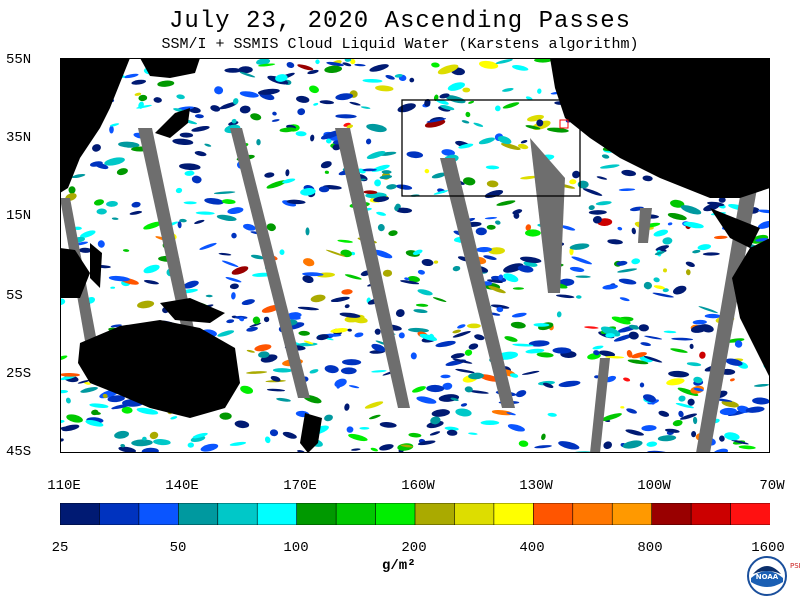 The image size is (800, 600). What do you see at coordinates (60, 548) in the screenshot?
I see `colorbar-label-25: 25` at bounding box center [60, 548].